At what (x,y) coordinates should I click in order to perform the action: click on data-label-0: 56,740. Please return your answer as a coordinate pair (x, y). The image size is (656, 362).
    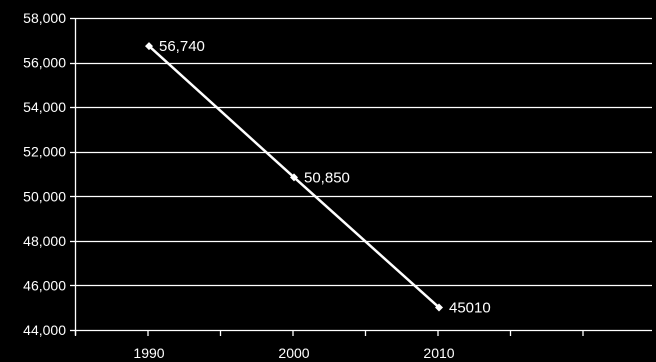
    Looking at the image, I should click on (182, 46).